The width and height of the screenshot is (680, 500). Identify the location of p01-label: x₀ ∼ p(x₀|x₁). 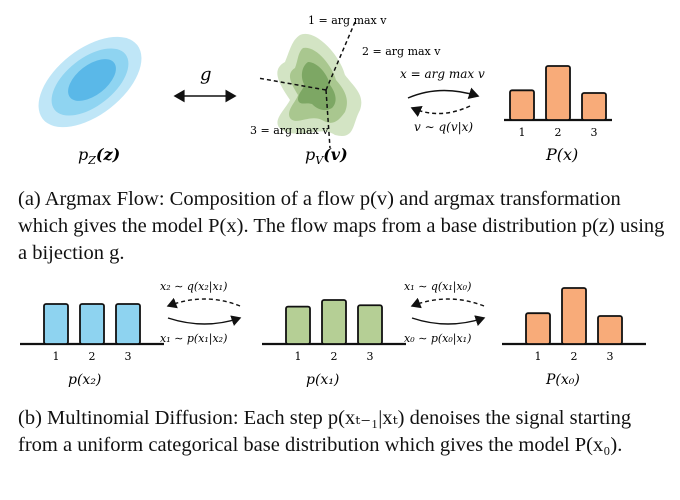
(437, 339).